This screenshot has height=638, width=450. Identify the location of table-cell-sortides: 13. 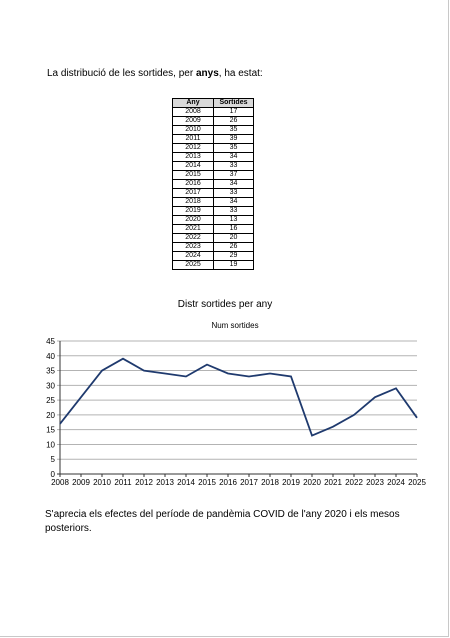
(233, 220).